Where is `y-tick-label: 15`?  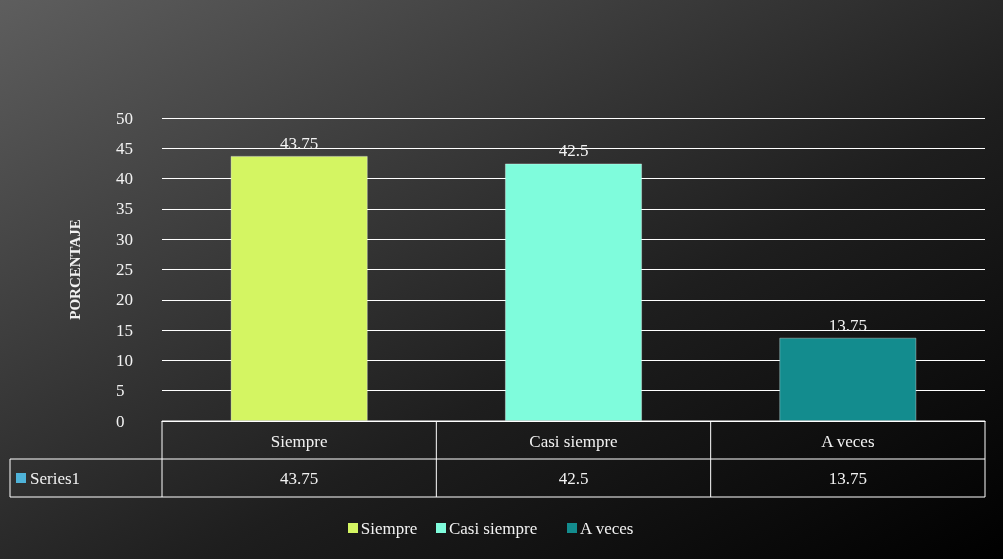 y-tick-label: 15 is located at coordinates (124, 330).